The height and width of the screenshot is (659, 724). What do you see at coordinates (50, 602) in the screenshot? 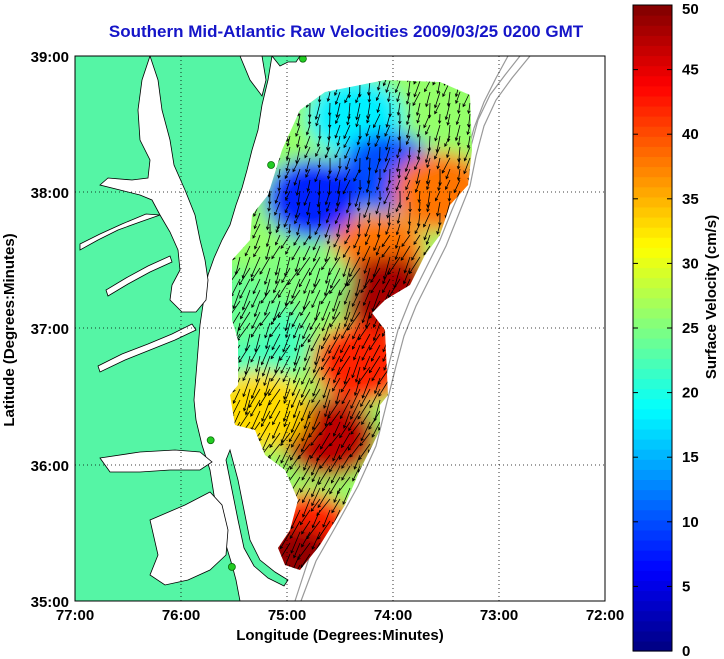
I see `y-tick-label: 35:00` at bounding box center [50, 602].